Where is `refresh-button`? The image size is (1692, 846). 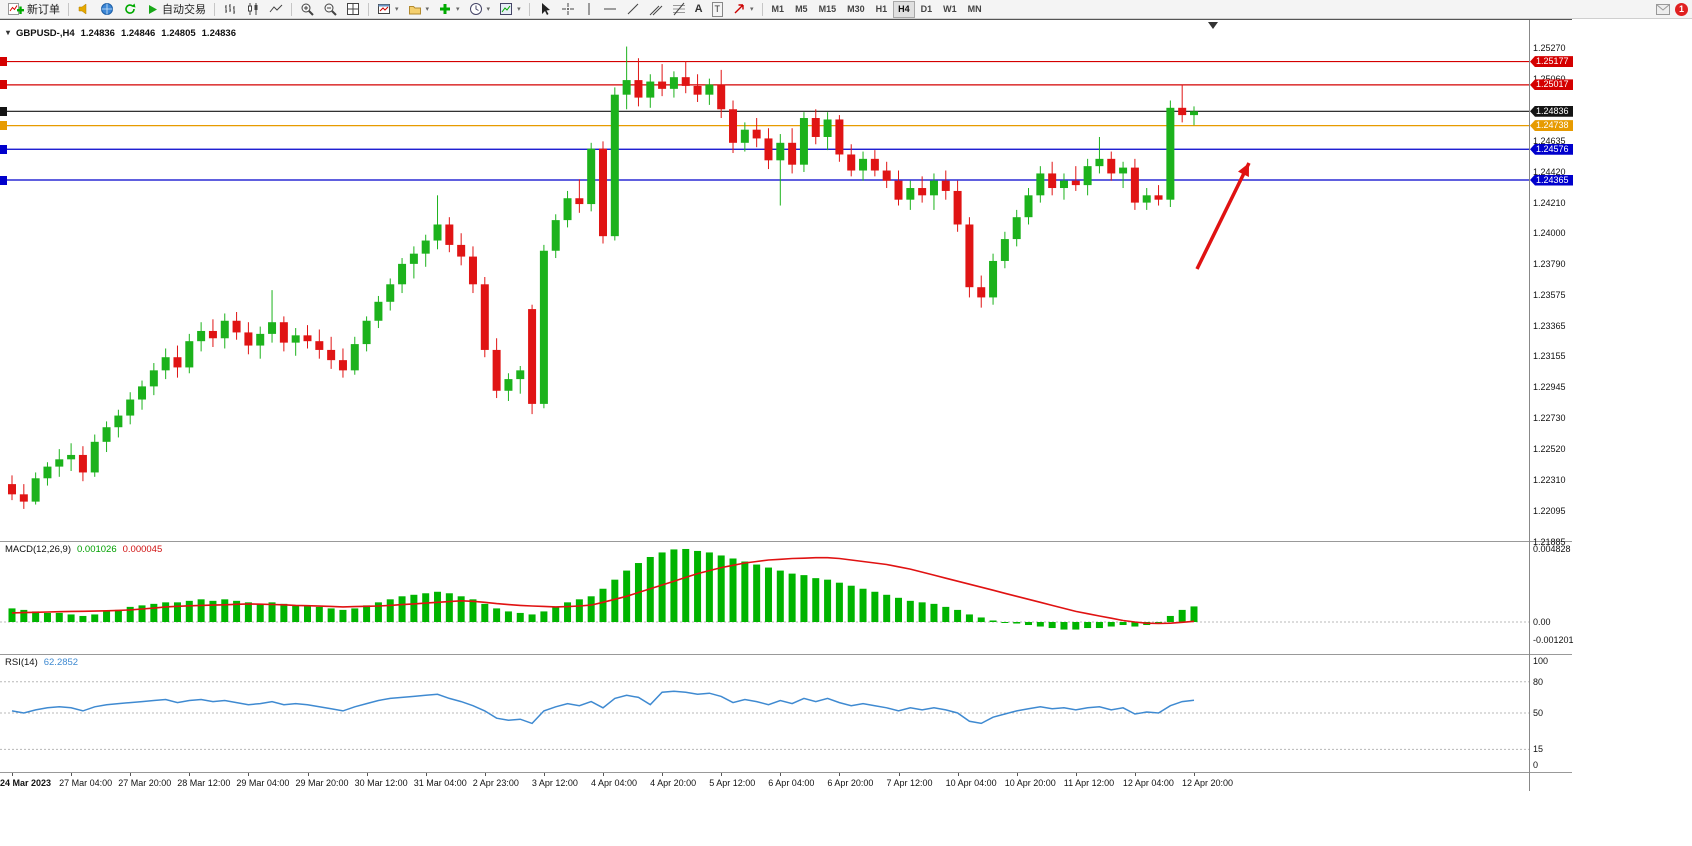 refresh-button is located at coordinates (130, 9).